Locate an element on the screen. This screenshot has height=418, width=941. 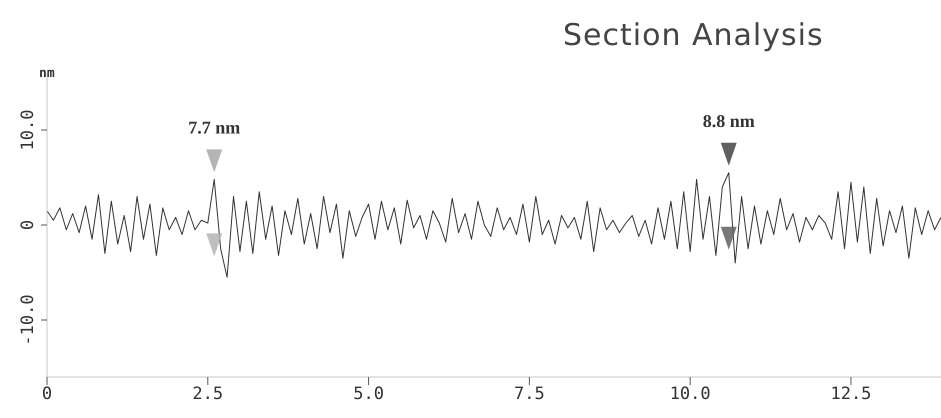
x-tick-label: 10.0 is located at coordinates (690, 394).